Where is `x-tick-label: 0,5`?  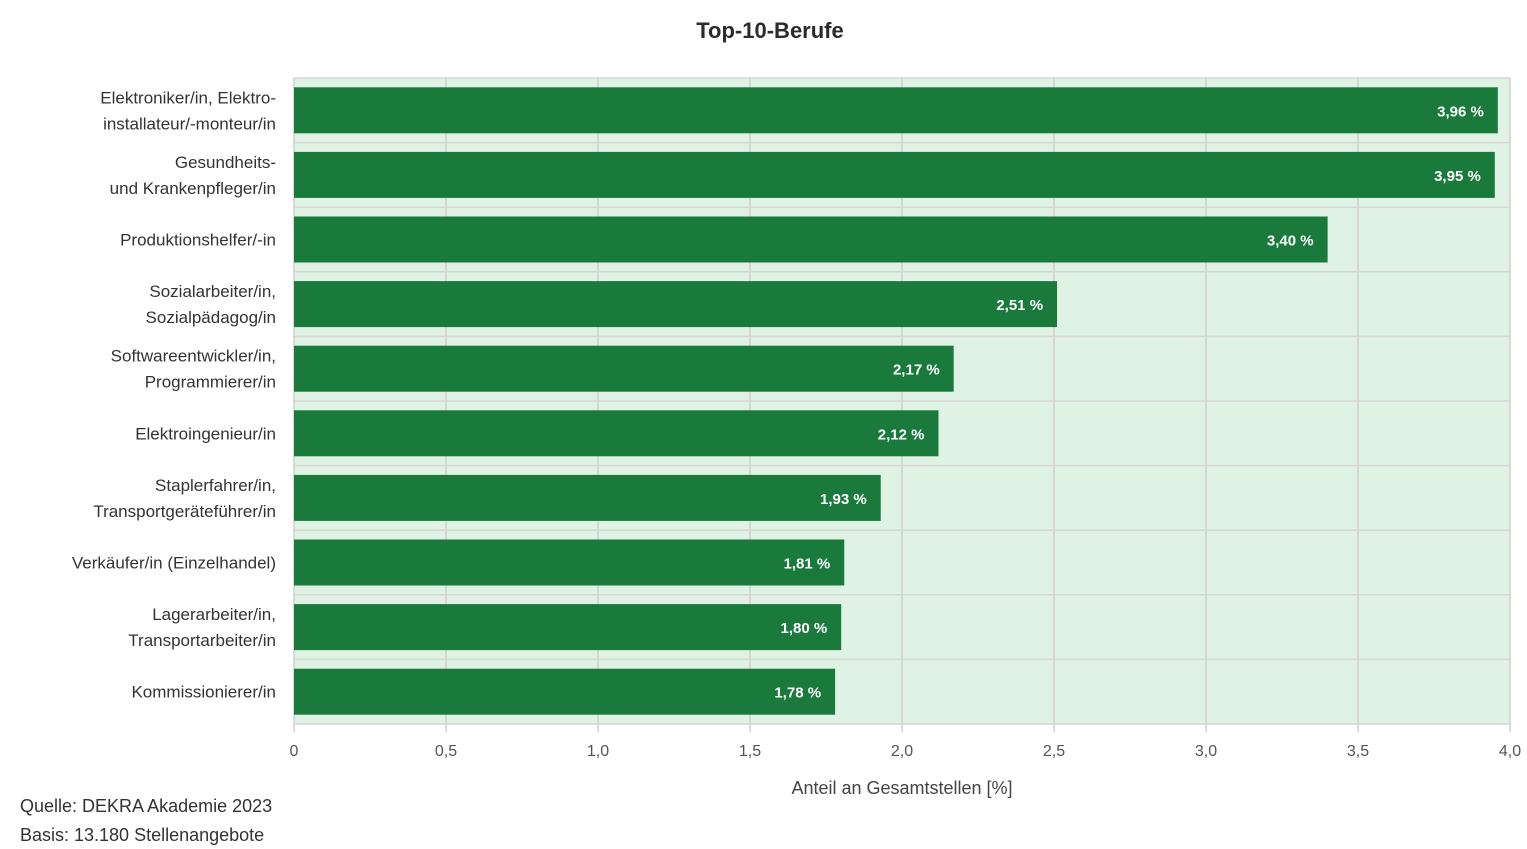
x-tick-label: 0,5 is located at coordinates (446, 751).